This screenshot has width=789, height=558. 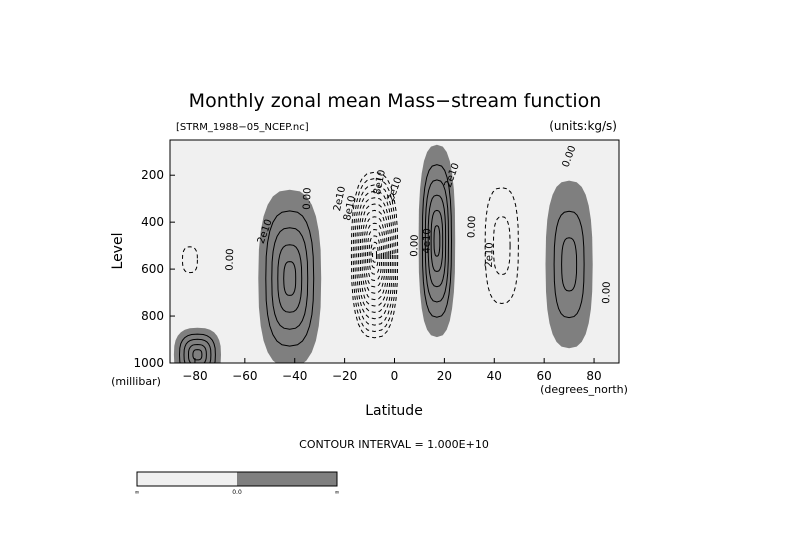 I want to click on positive-region-nh-polar-positive, so click(x=569, y=264).